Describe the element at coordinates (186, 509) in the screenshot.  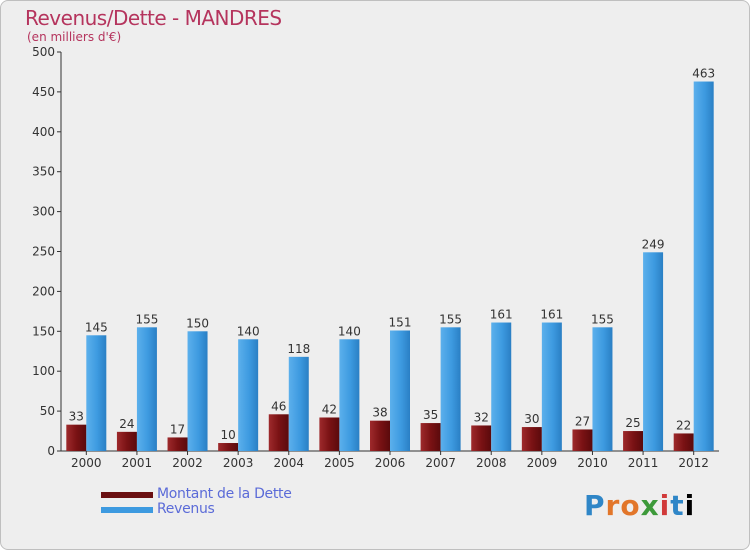
I see `legend-label-revenue: Revenus` at that location.